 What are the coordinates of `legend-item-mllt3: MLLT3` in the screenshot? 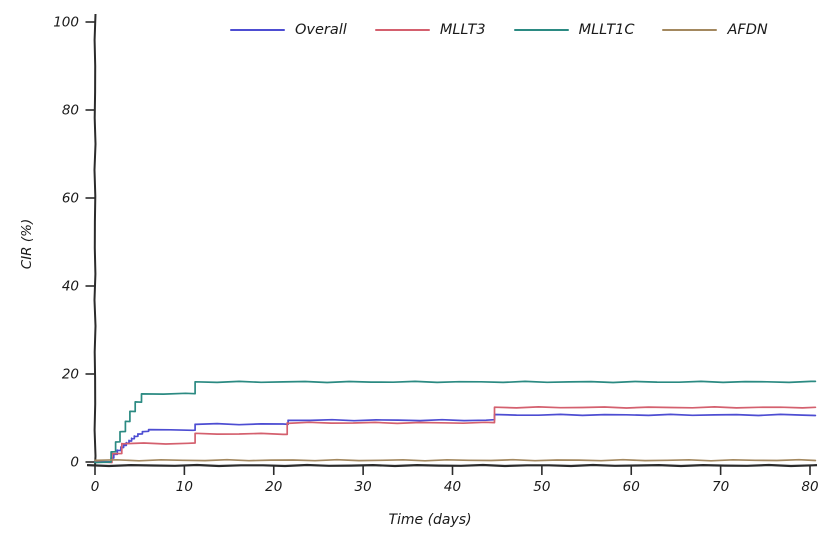 It's located at (430, 30).